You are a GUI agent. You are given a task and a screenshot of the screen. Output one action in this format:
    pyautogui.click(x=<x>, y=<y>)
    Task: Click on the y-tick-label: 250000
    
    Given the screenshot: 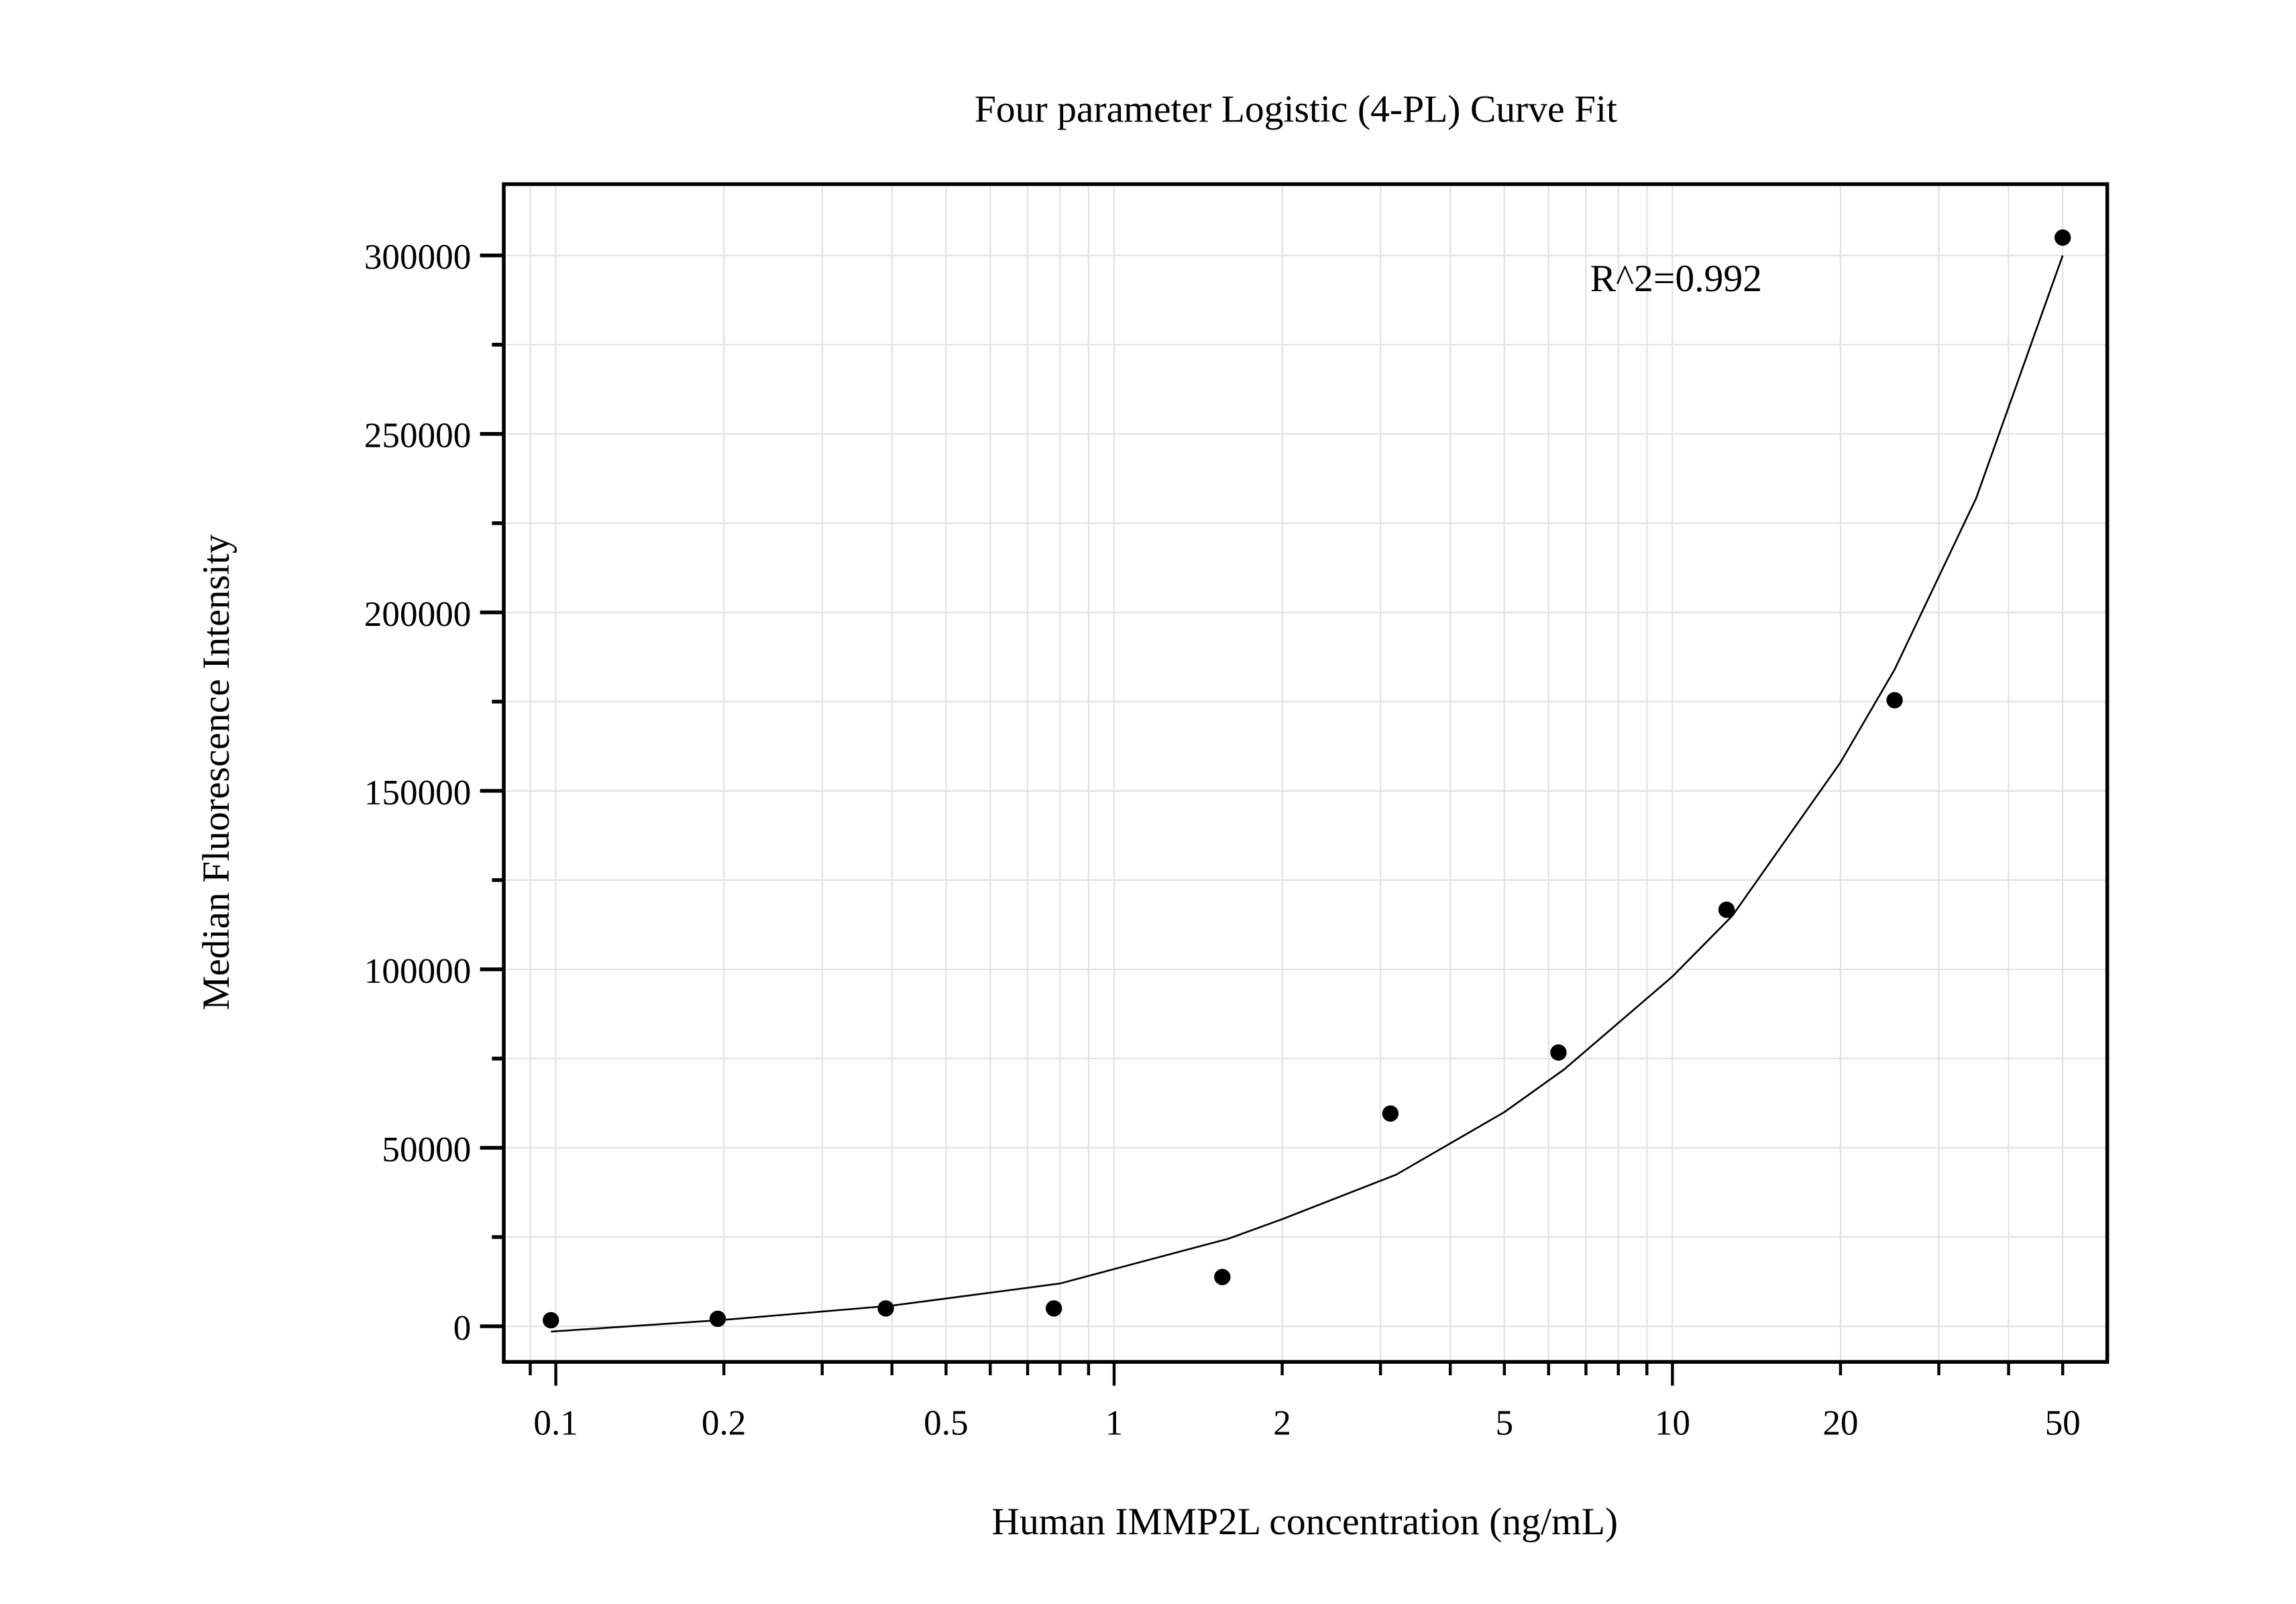 What is the action you would take?
    pyautogui.click(x=417, y=436)
    